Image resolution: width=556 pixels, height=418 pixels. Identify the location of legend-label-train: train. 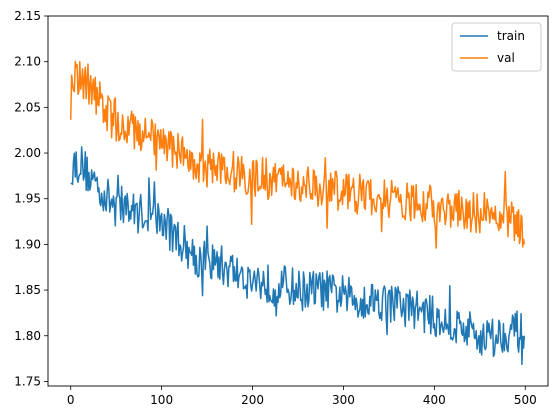
(511, 36).